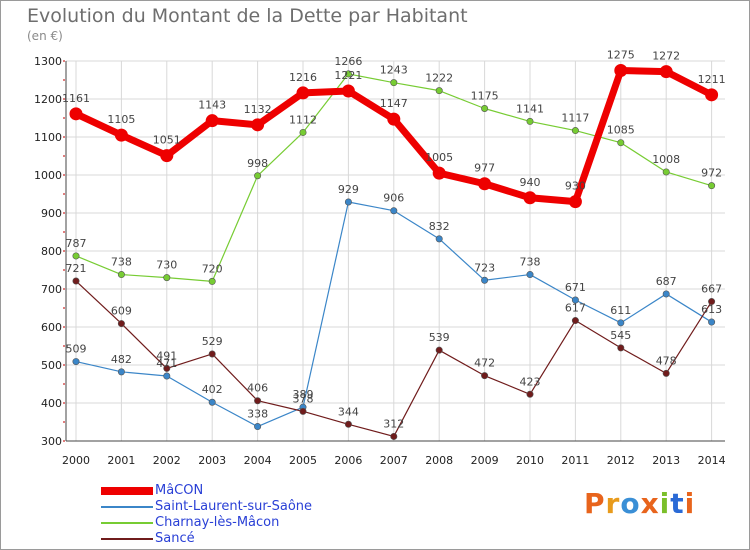 This screenshot has height=550, width=750. What do you see at coordinates (621, 55) in the screenshot?
I see `data-label-macon: 1275` at bounding box center [621, 55].